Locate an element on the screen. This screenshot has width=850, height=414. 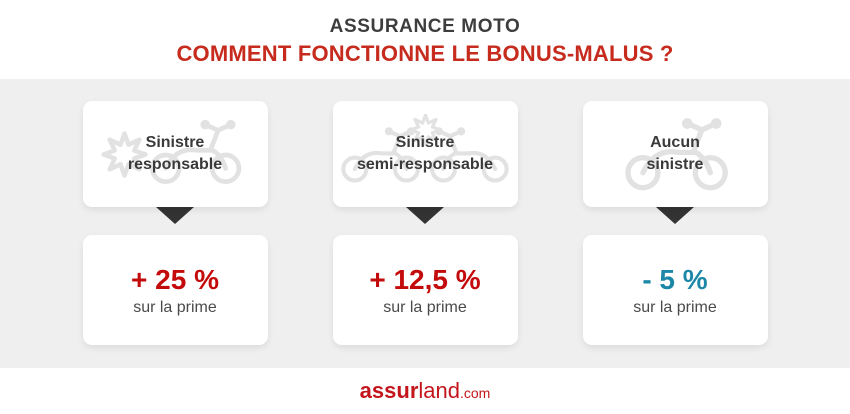
column-sinistre-responsable: Sinistre responsable + 25 % sur la prime is located at coordinates (175, 223).